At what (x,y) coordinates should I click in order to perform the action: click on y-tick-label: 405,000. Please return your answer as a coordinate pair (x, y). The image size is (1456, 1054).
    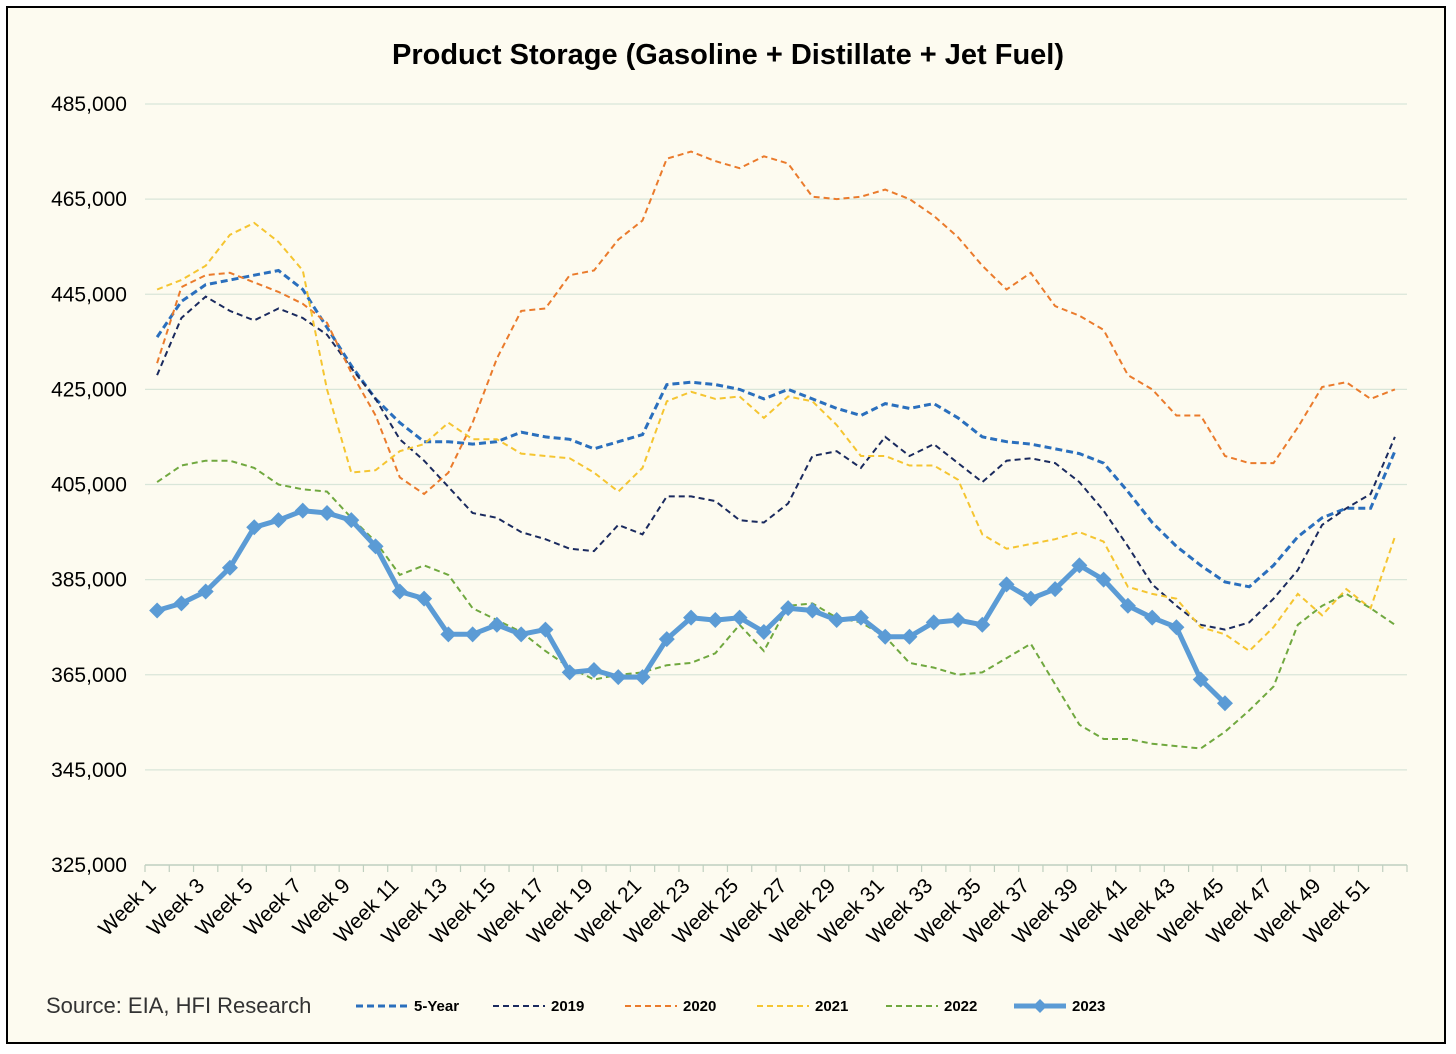
    Looking at the image, I should click on (89, 485).